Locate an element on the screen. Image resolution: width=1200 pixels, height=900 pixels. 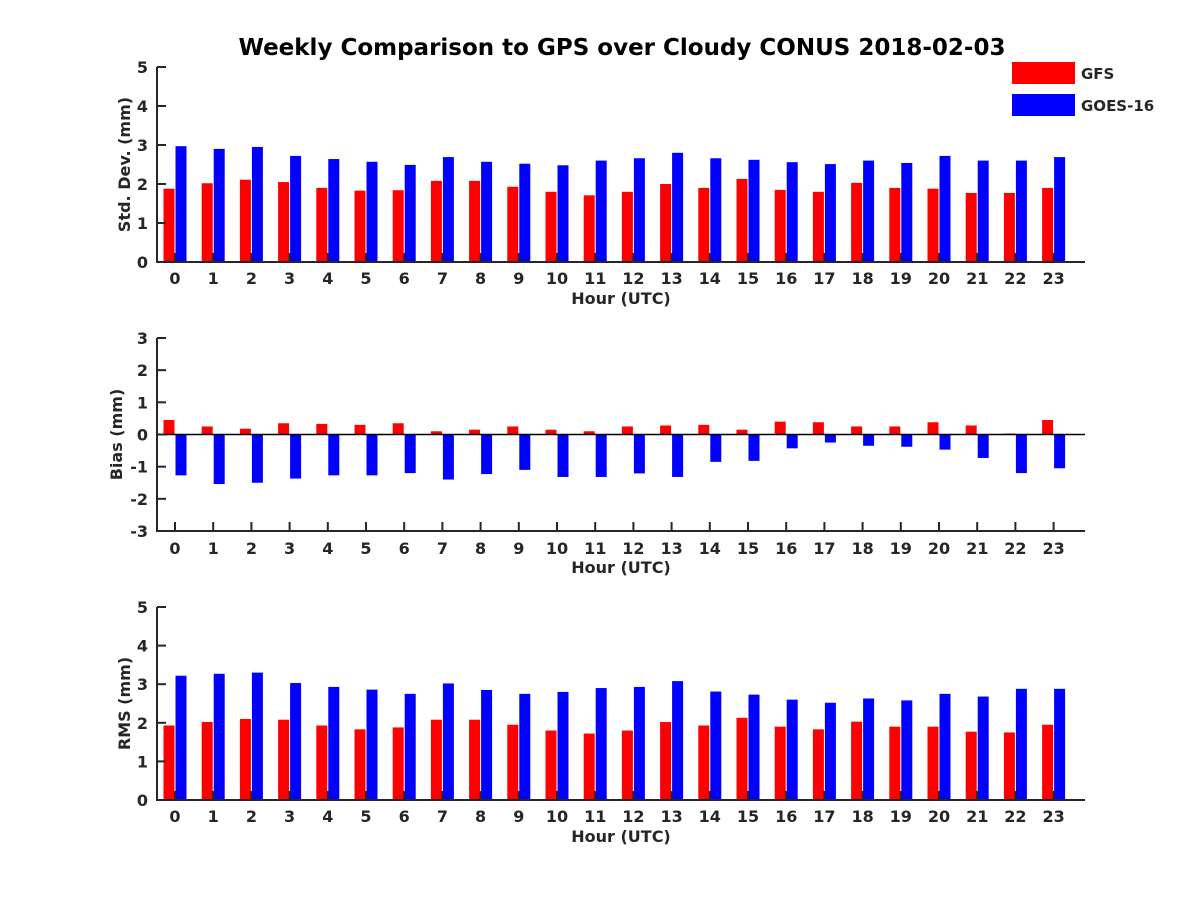
x-tick-label: 16 is located at coordinates (786, 548).